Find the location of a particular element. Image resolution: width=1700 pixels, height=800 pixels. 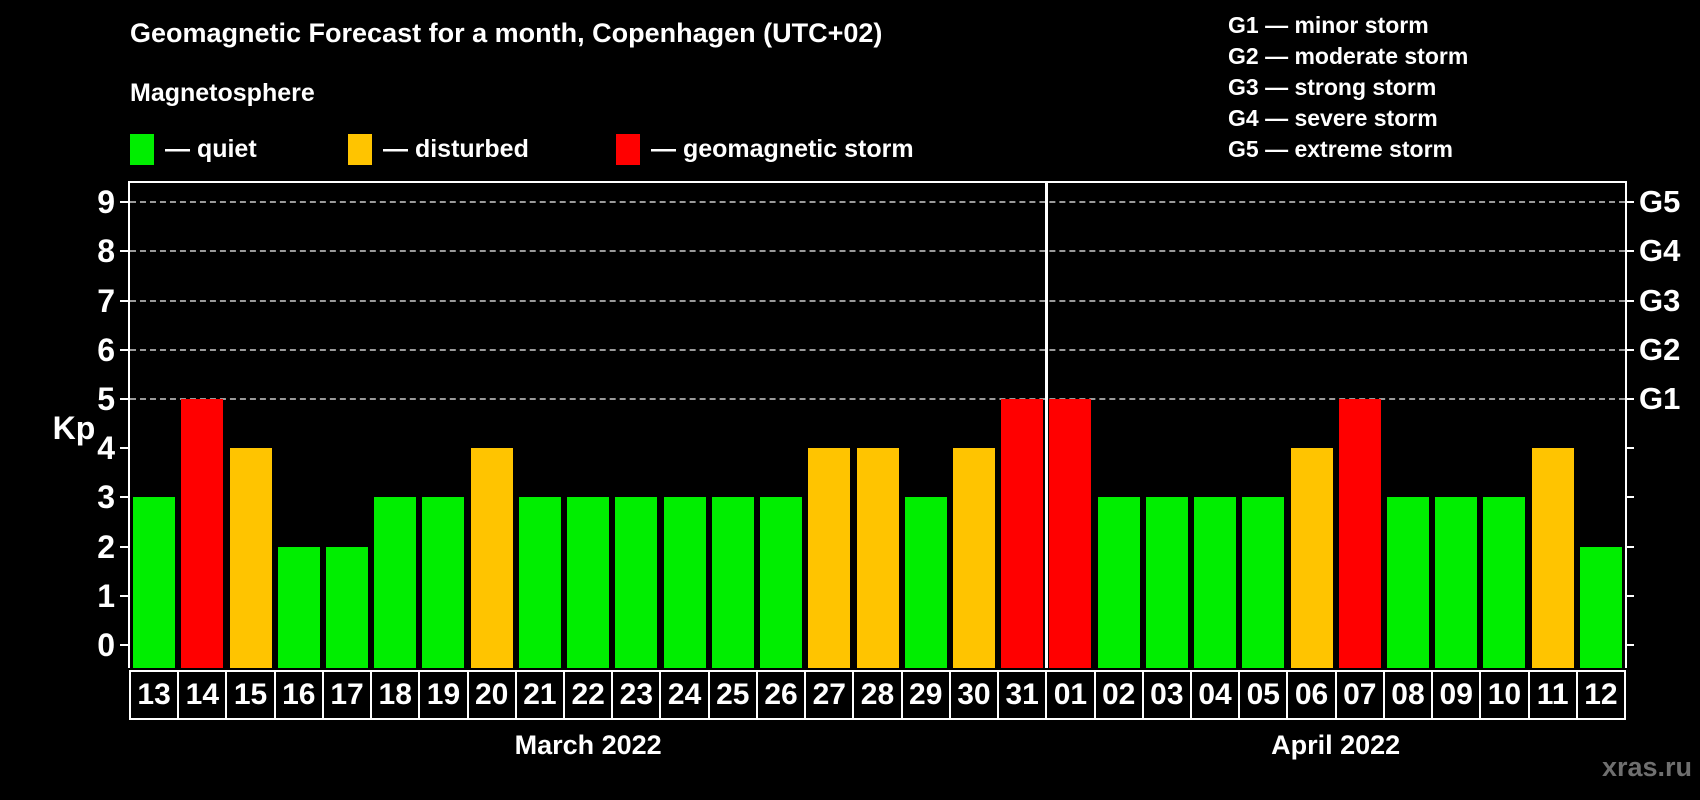

day-cell-10: 10 is located at coordinates (1504, 695).